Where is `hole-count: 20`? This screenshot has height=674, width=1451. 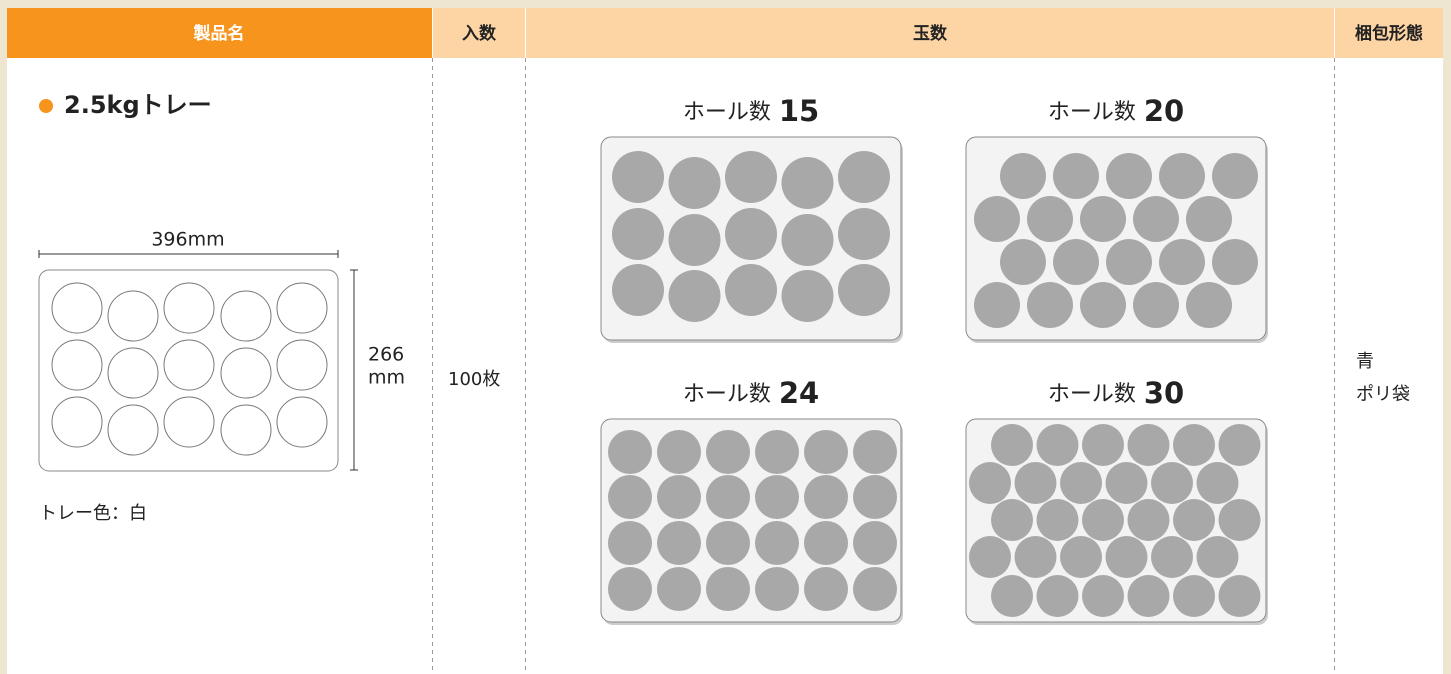 hole-count: 20 is located at coordinates (1164, 111).